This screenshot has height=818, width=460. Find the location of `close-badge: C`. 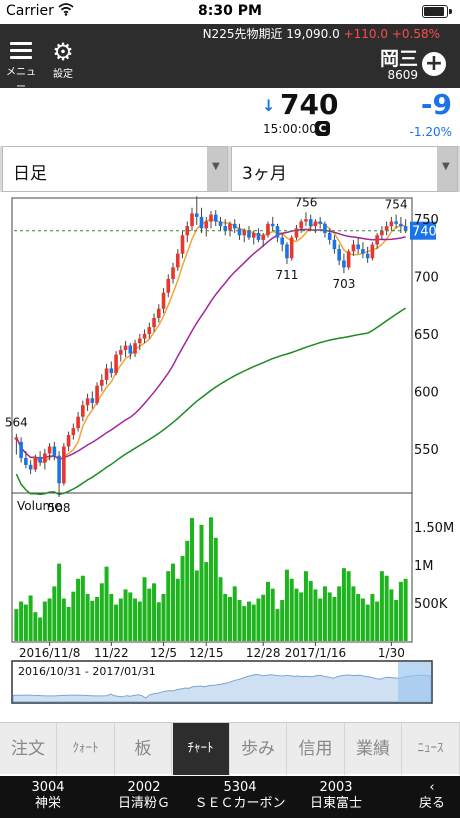

close-badge: C is located at coordinates (322, 128).